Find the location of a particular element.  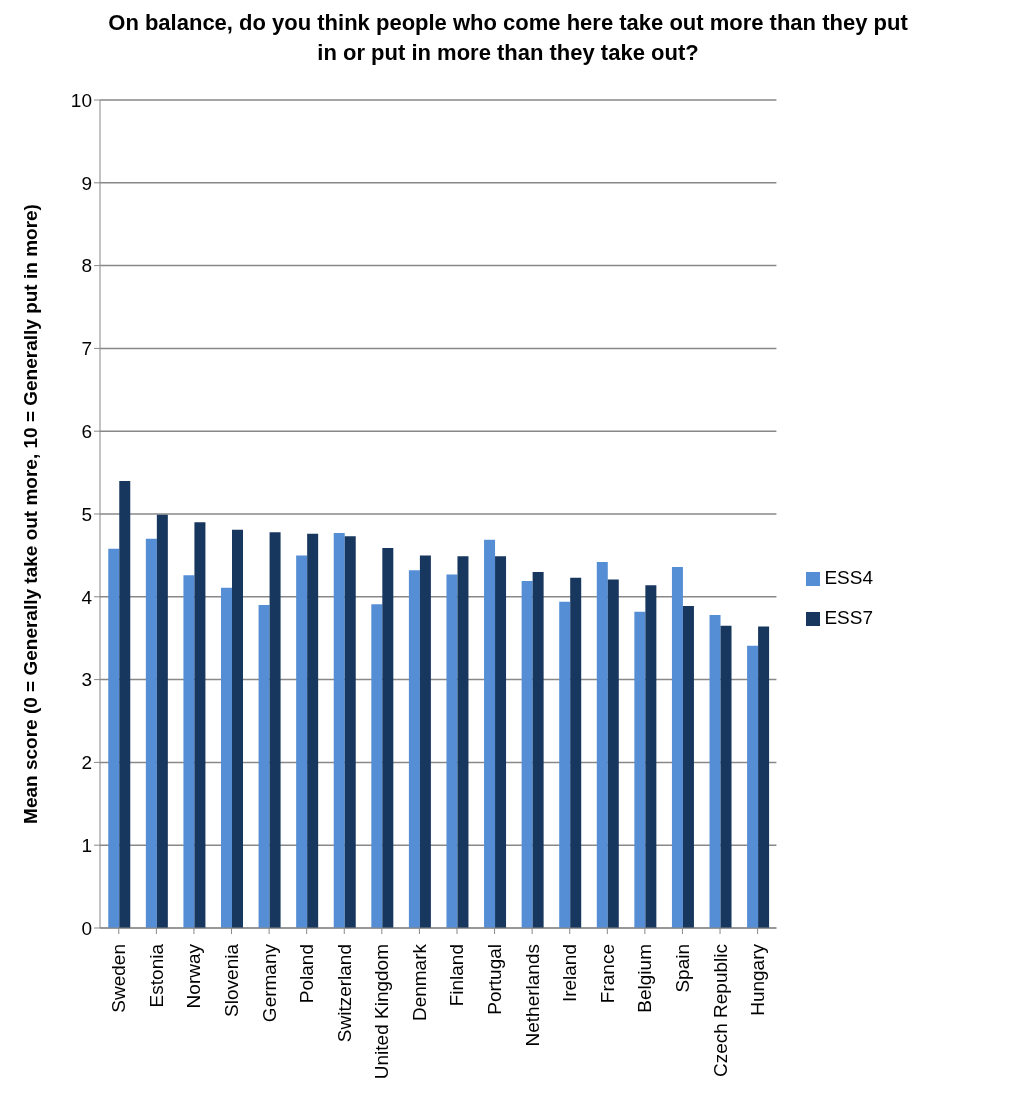

legend-label: ESS7 is located at coordinates (848, 617).